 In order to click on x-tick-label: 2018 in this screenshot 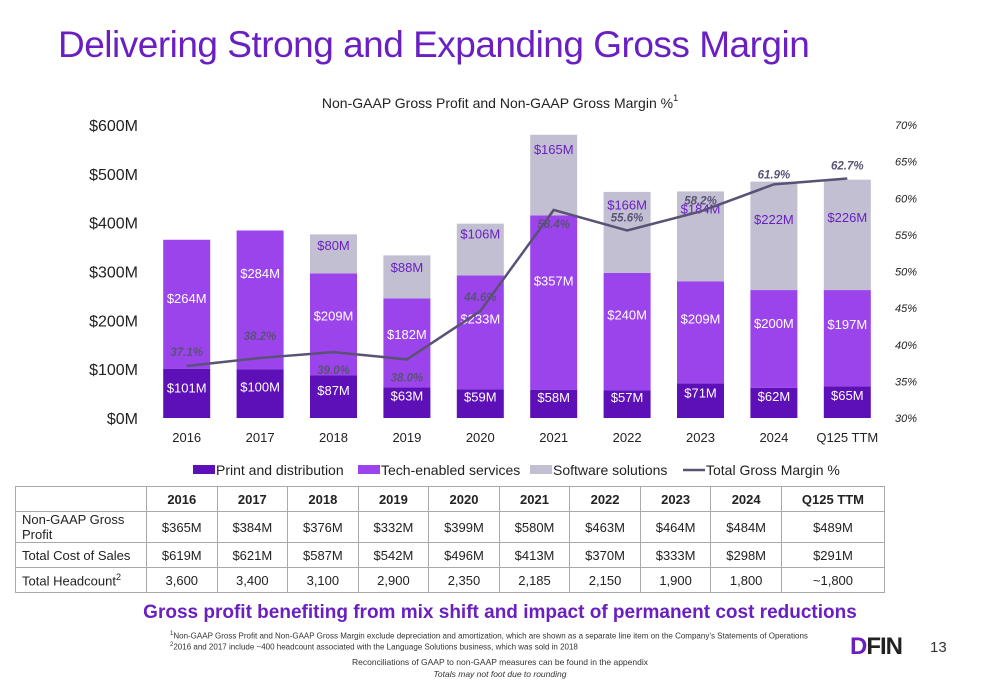, I will do `click(333, 437)`.